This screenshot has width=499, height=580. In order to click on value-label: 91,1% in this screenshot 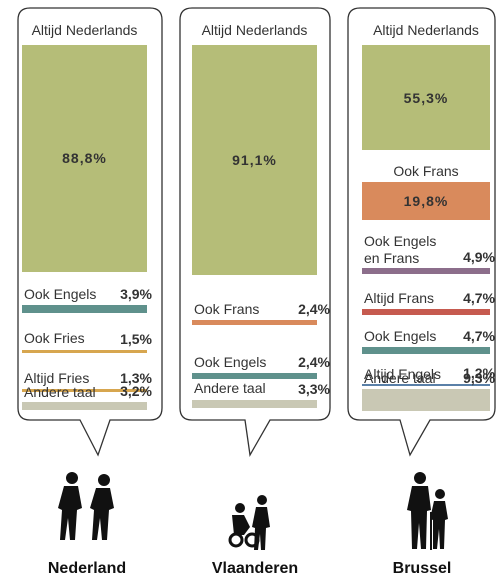, I will do `click(254, 159)`.